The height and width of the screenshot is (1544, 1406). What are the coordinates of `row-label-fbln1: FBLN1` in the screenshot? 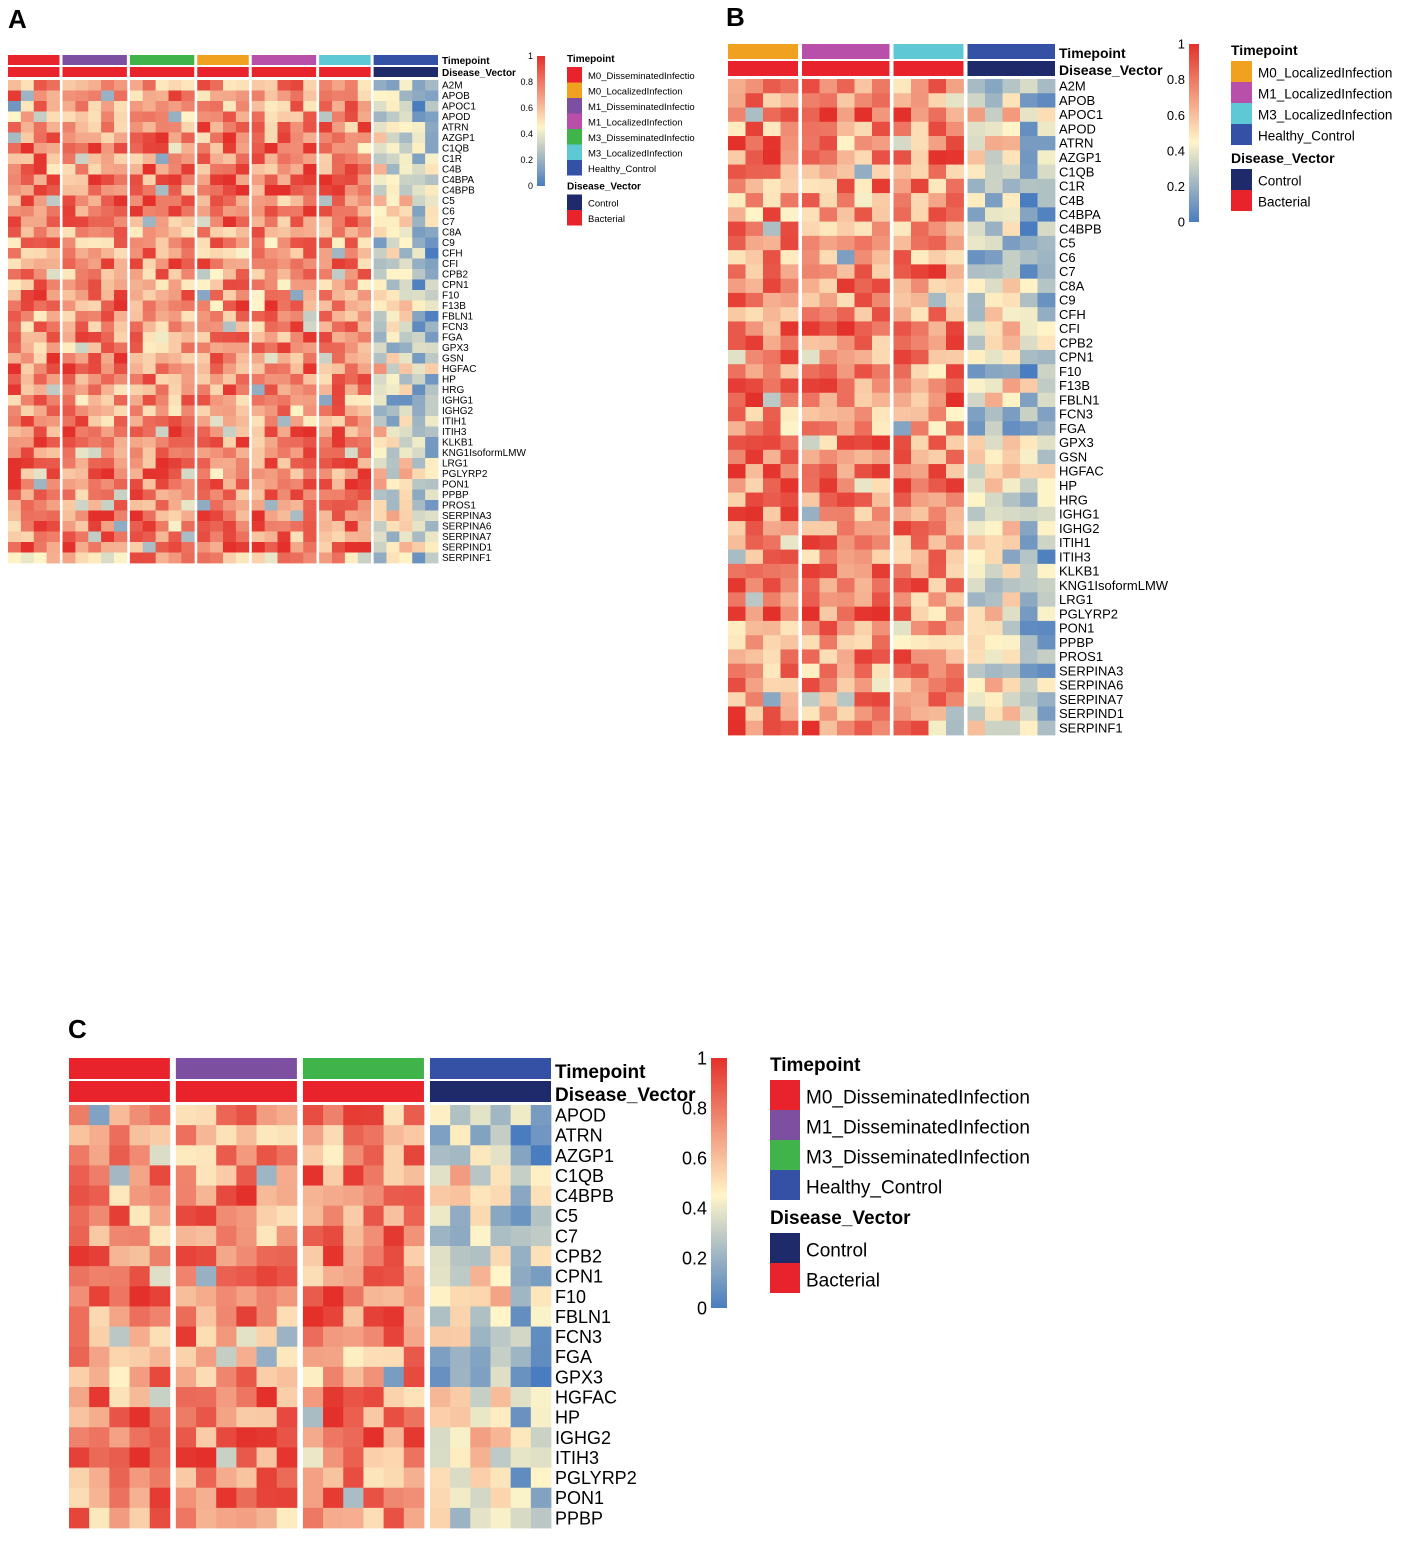 It's located at (1079, 399).